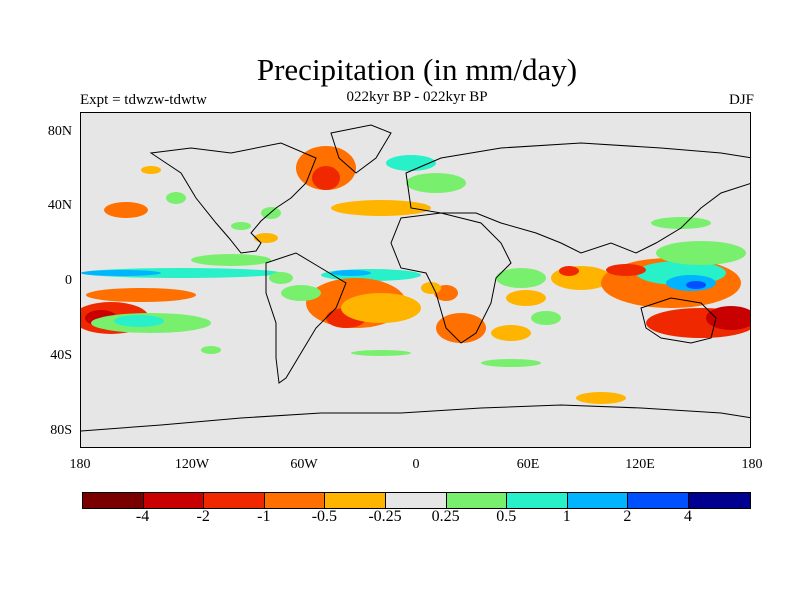  Describe the element at coordinates (142, 516) in the screenshot. I see `colorbar-label: -4` at that location.